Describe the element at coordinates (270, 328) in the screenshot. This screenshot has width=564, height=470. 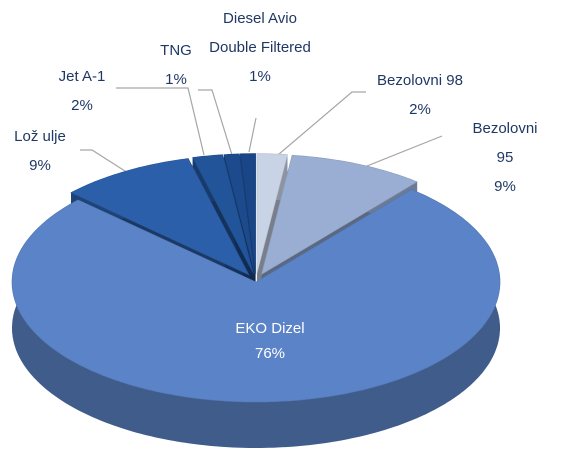
I see `category-label: EKO Dizel` at that location.